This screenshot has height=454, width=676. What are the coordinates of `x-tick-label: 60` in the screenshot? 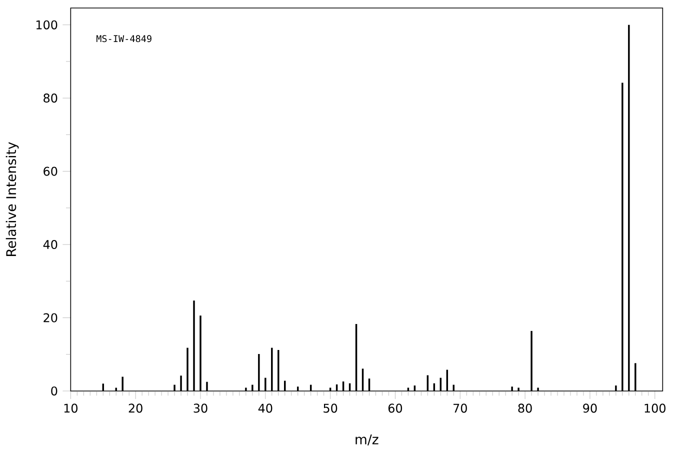 It's located at (395, 408).